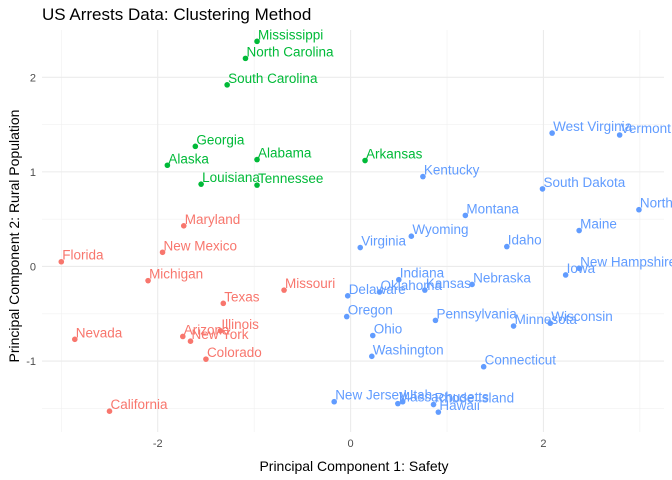 This screenshot has width=672, height=480. I want to click on point-label: West Virginia, so click(593, 126).